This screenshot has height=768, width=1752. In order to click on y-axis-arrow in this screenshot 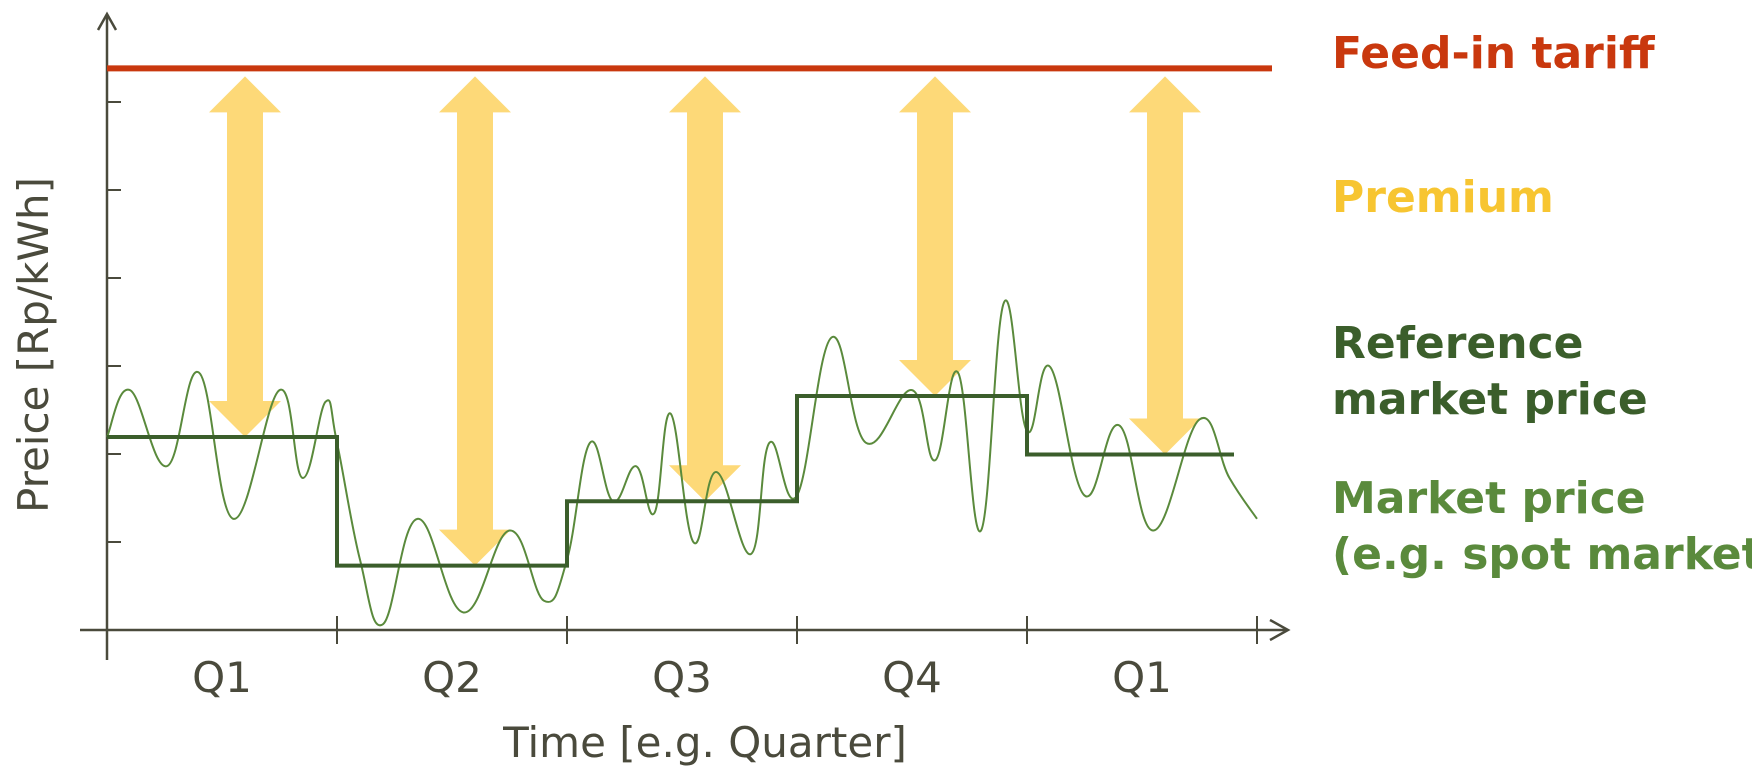, I will do `click(107, 21)`.